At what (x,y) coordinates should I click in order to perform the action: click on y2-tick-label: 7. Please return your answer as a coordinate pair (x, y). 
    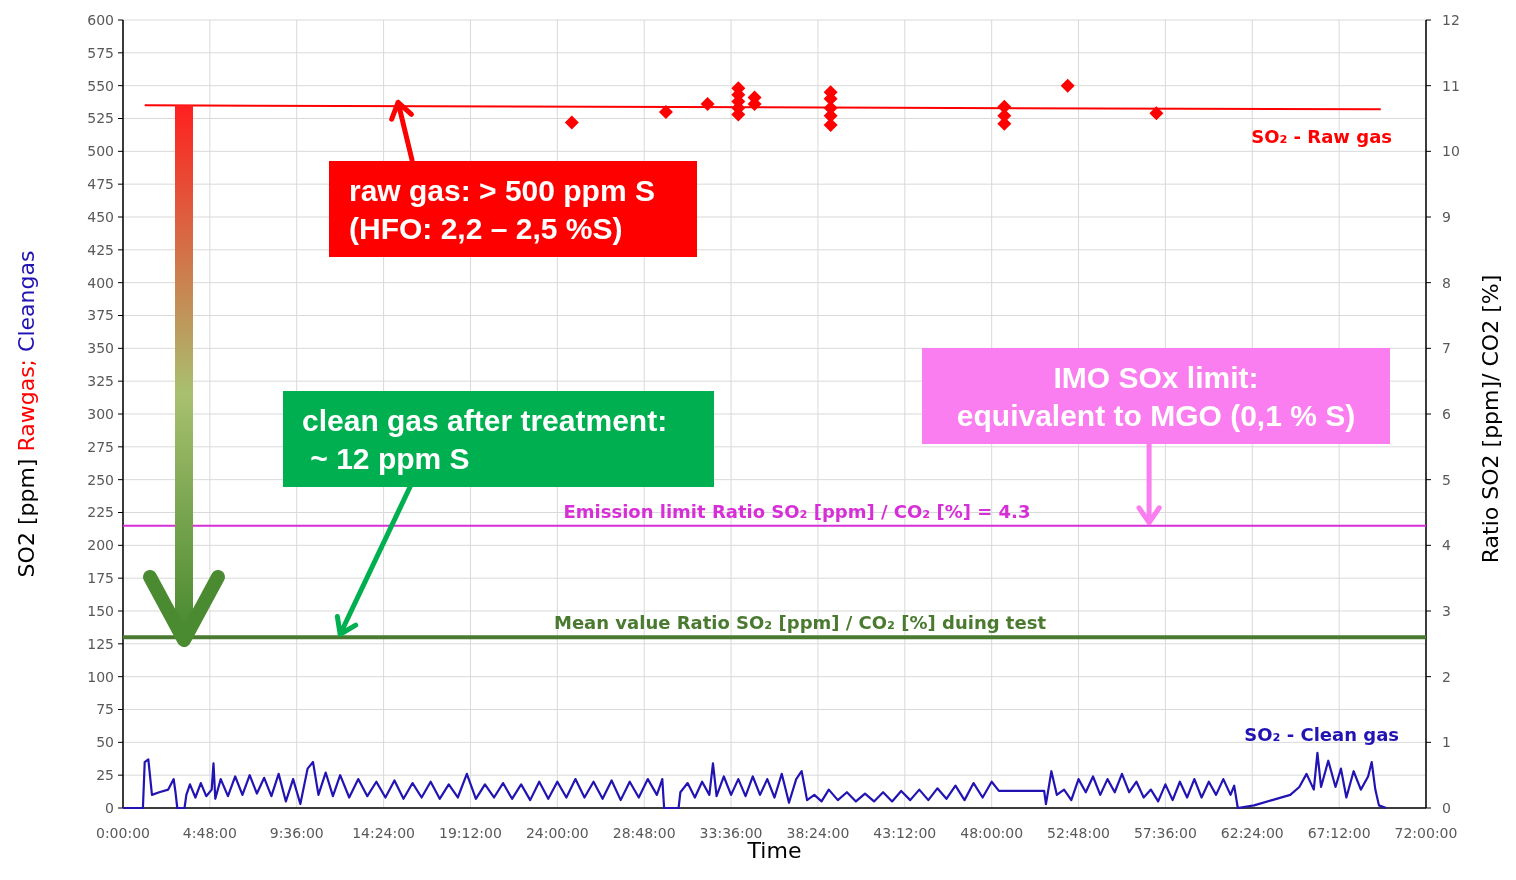
    Looking at the image, I should click on (1446, 348).